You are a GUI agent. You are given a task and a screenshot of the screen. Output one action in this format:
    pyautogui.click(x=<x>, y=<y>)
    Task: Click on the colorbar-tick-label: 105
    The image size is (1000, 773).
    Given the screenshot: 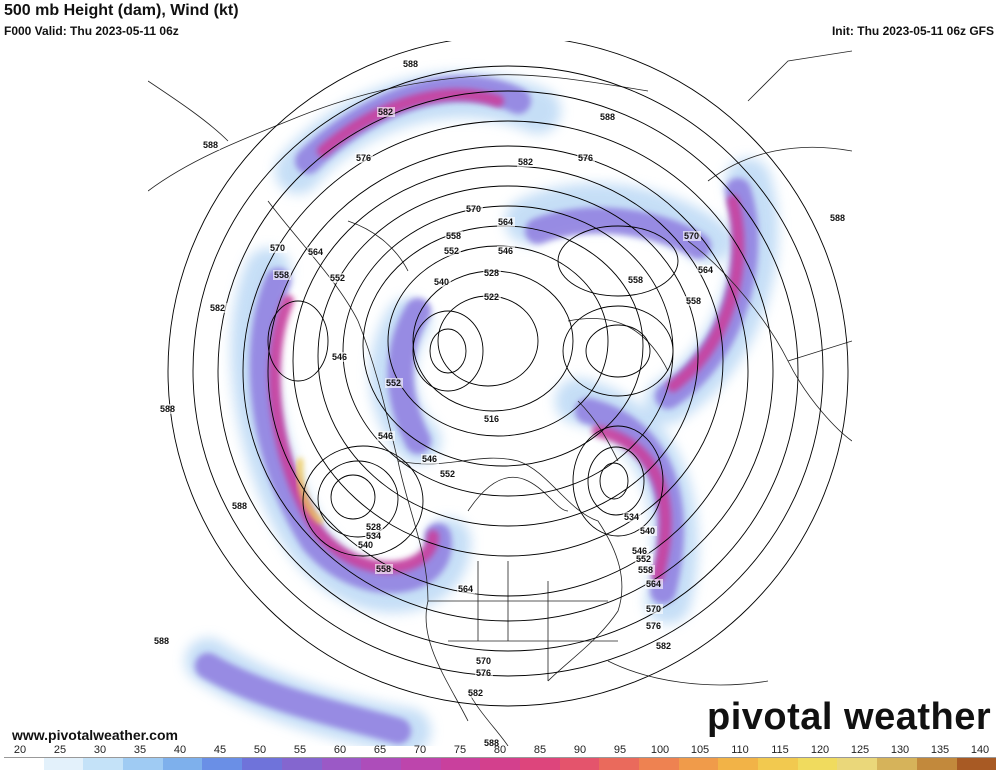 What is the action you would take?
    pyautogui.click(x=700, y=750)
    